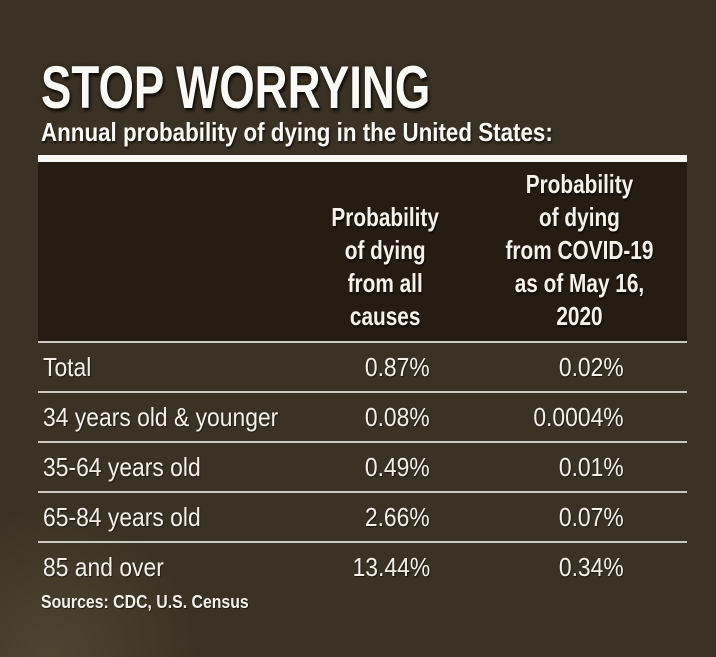 The image size is (716, 657). I want to click on page-title: STOP WORRYING, so click(236, 87).